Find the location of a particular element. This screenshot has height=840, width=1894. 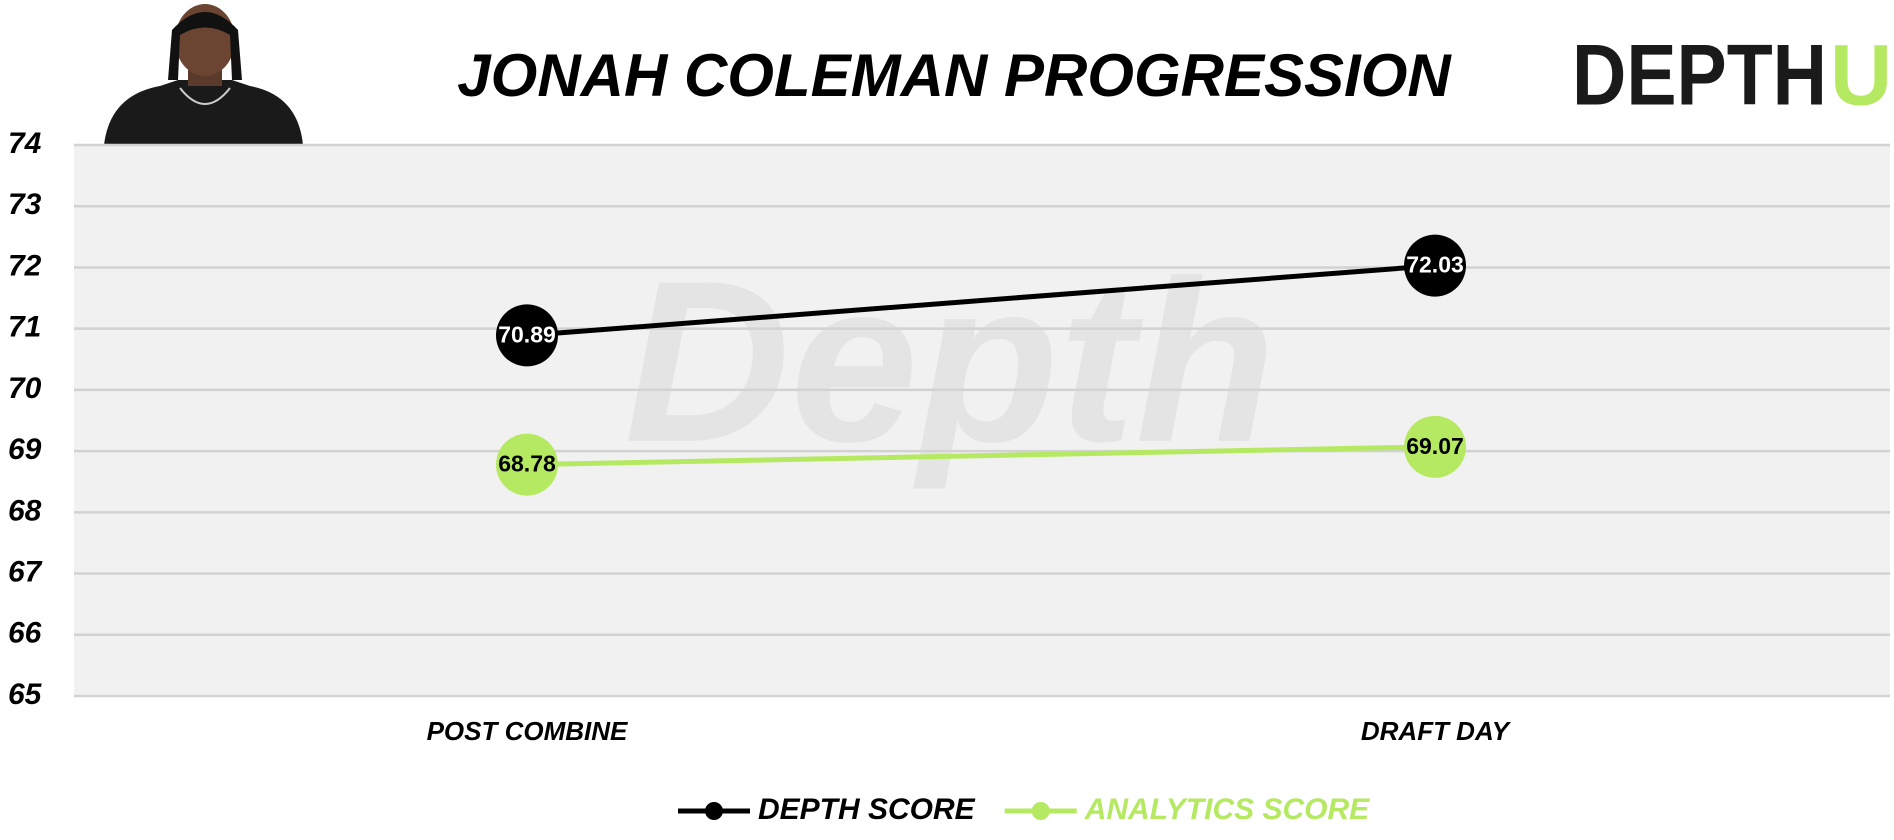

legend-label: DEPTH SCORE is located at coordinates (867, 809).